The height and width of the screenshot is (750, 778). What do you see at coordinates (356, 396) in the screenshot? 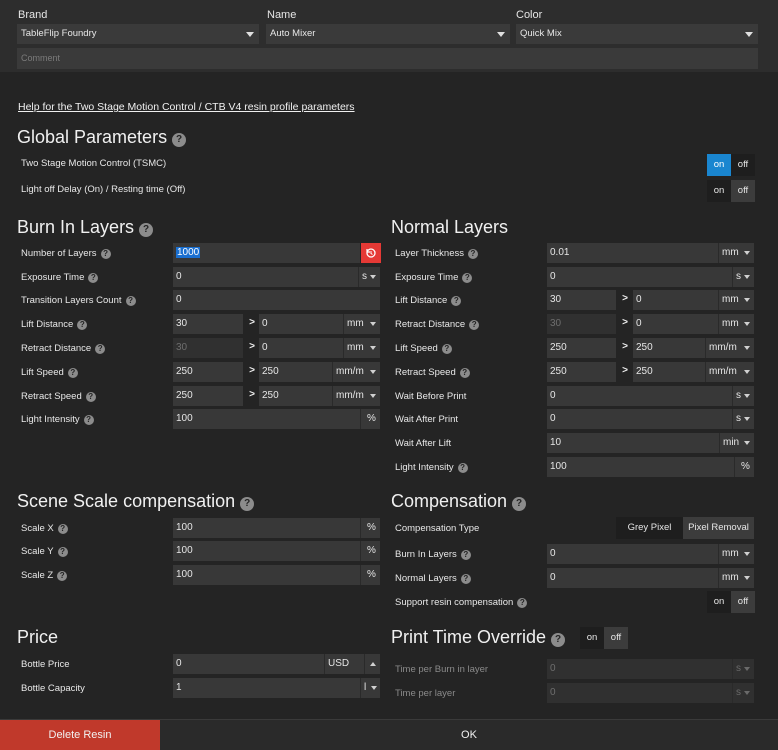
I see `burn-retract-speed-unit-select: mm/m` at bounding box center [356, 396].